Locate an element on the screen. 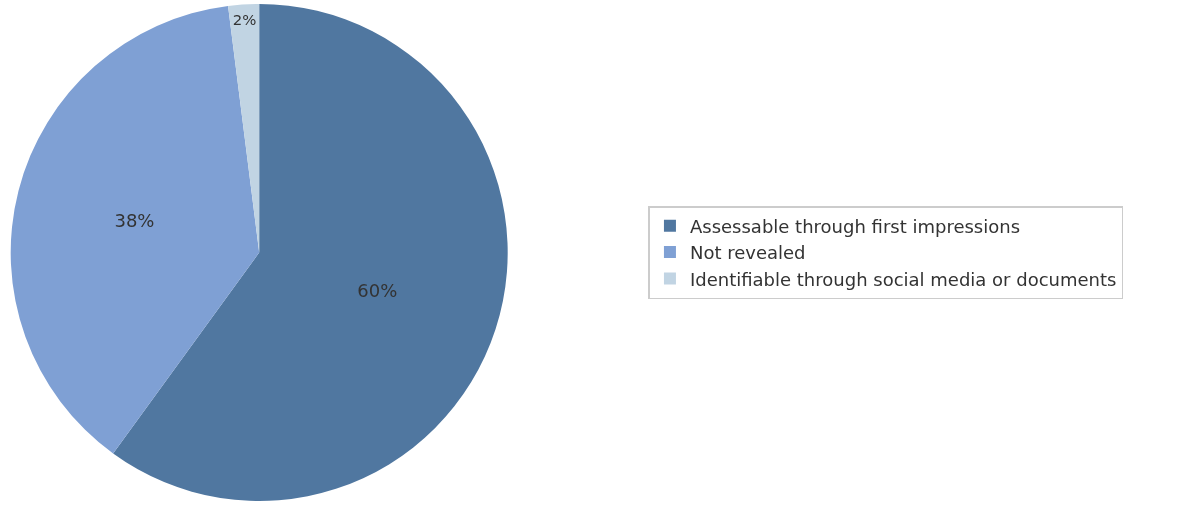  data-label: 2% is located at coordinates (244, 19).